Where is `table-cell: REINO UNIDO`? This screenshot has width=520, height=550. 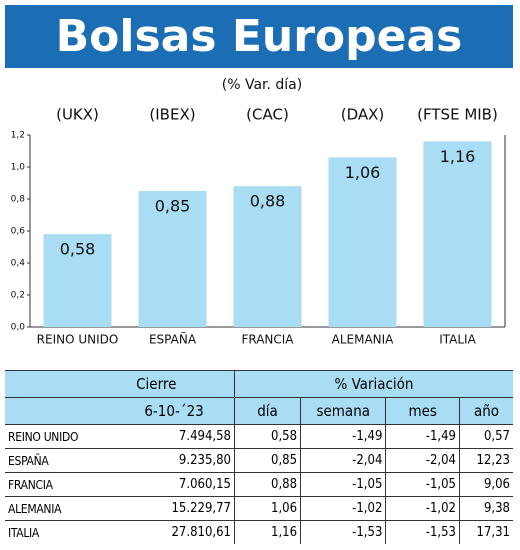
table-cell: REINO UNIDO is located at coordinates (60, 436).